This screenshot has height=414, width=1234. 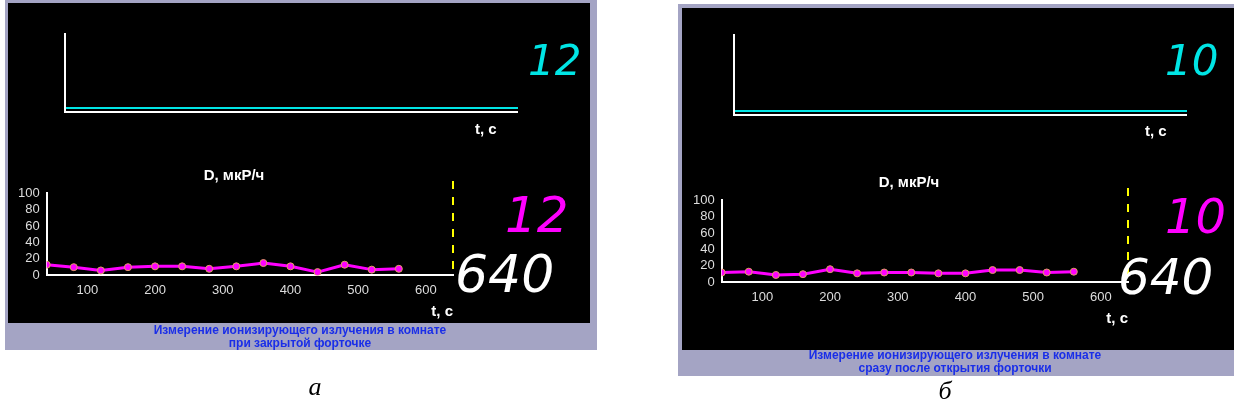 I want to click on text: а, so click(x=315, y=387).